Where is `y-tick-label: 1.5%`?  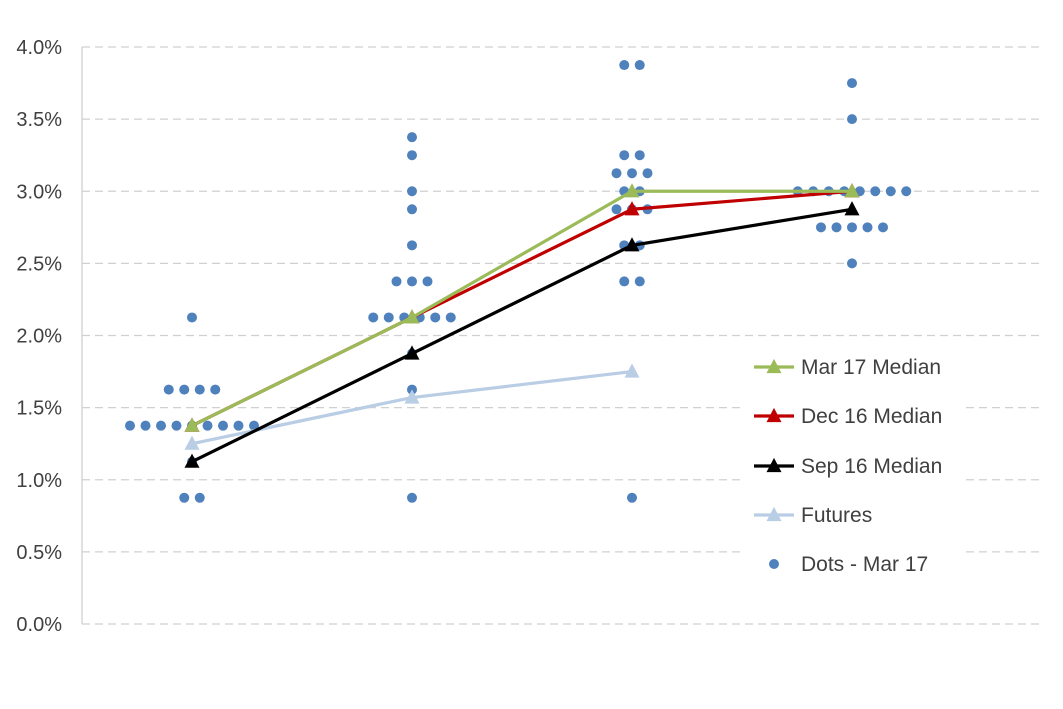 y-tick-label: 1.5% is located at coordinates (39, 409).